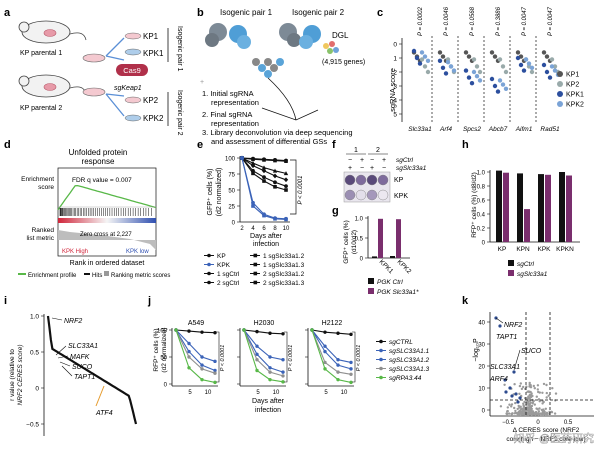 This screenshot has height=452, width=600. I want to click on k-point-highlight, so click(500, 326).